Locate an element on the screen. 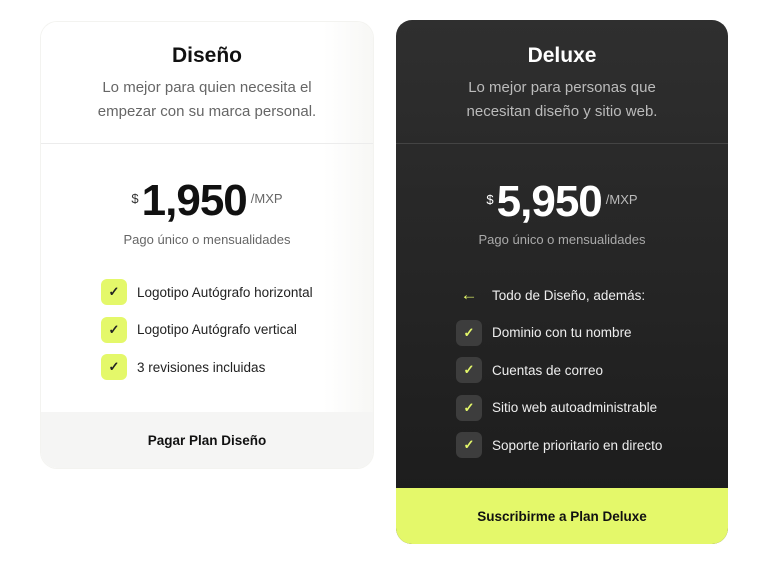 Image resolution: width=770 pixels, height=584 pixels. feature-label: Cuentas de correo is located at coordinates (548, 370).